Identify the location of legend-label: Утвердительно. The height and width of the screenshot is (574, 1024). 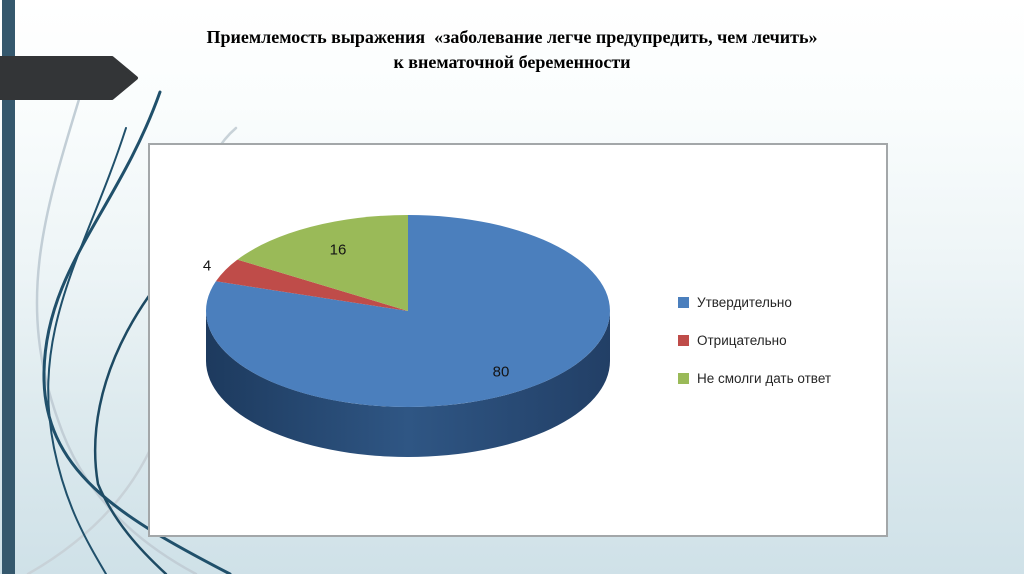
(744, 302).